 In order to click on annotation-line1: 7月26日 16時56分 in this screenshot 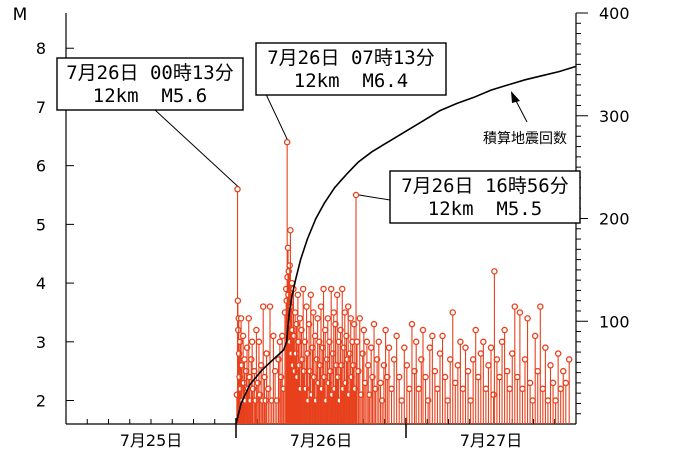, I will do `click(485, 186)`.